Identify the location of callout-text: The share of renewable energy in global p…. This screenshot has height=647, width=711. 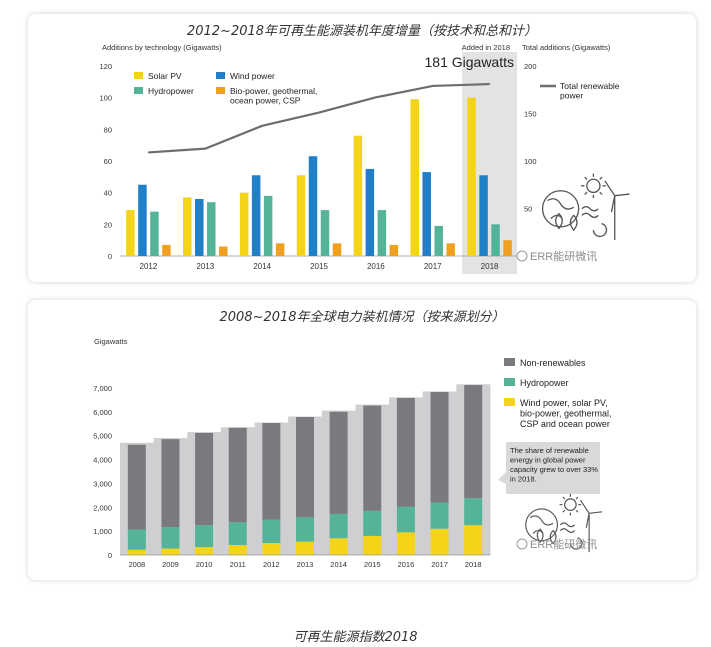
(554, 465).